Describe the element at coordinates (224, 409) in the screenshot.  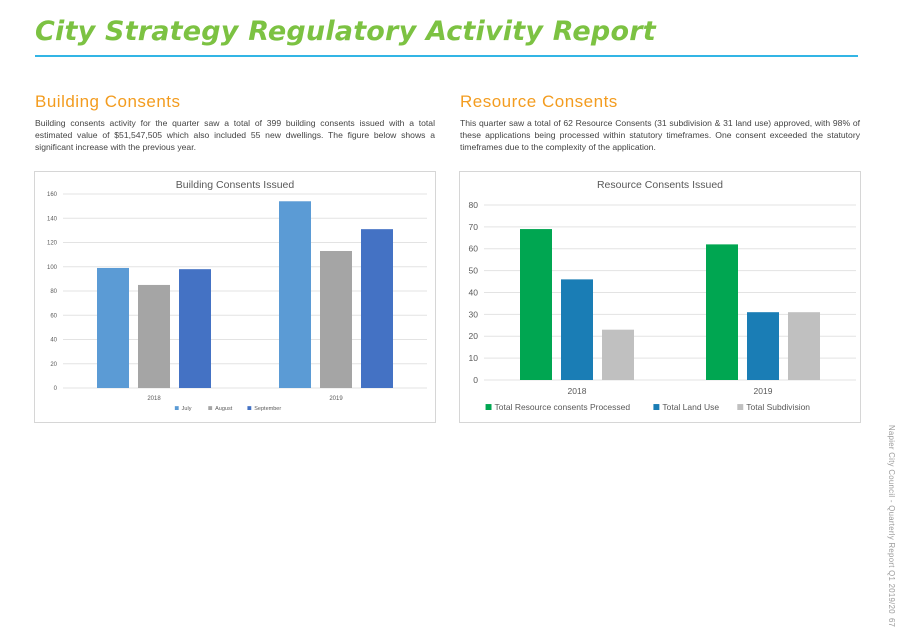
I see `legend-label: August` at that location.